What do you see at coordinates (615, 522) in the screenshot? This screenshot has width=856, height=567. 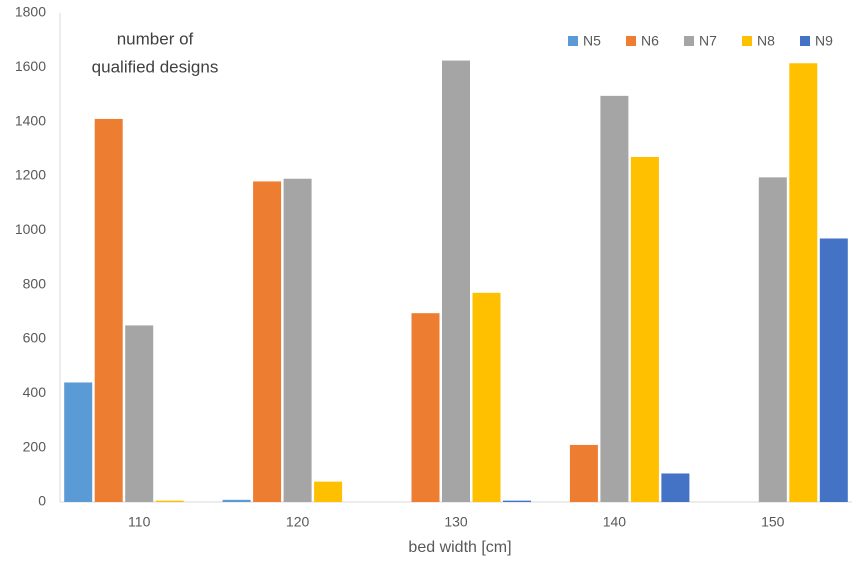 I see `x-tick-label: 140` at bounding box center [615, 522].